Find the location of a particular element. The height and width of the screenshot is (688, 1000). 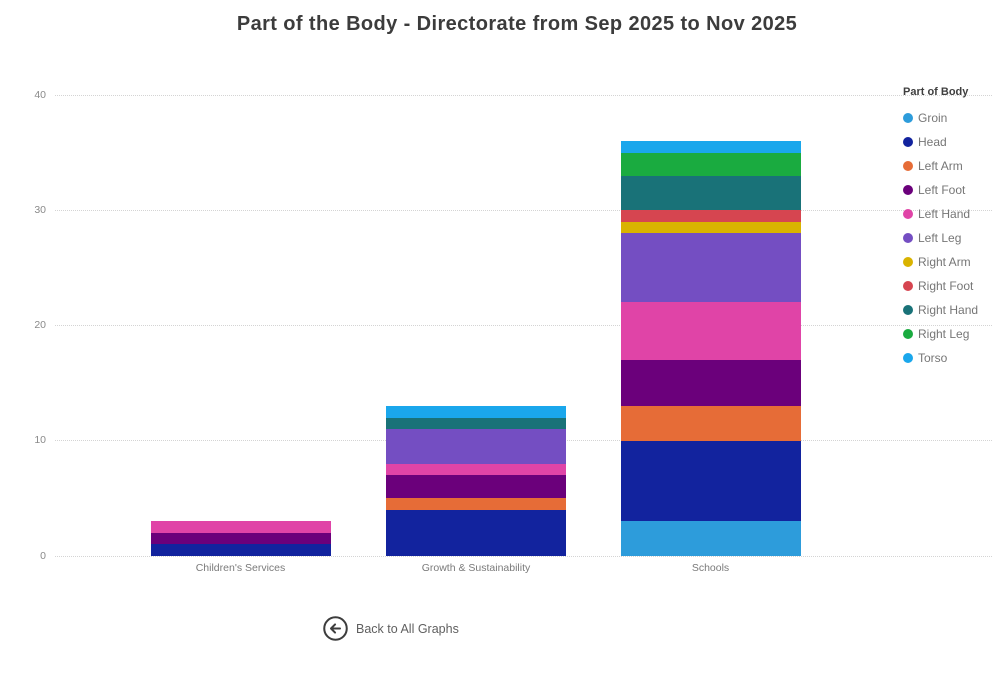

segment-schools-left-foot is located at coordinates (710, 383).